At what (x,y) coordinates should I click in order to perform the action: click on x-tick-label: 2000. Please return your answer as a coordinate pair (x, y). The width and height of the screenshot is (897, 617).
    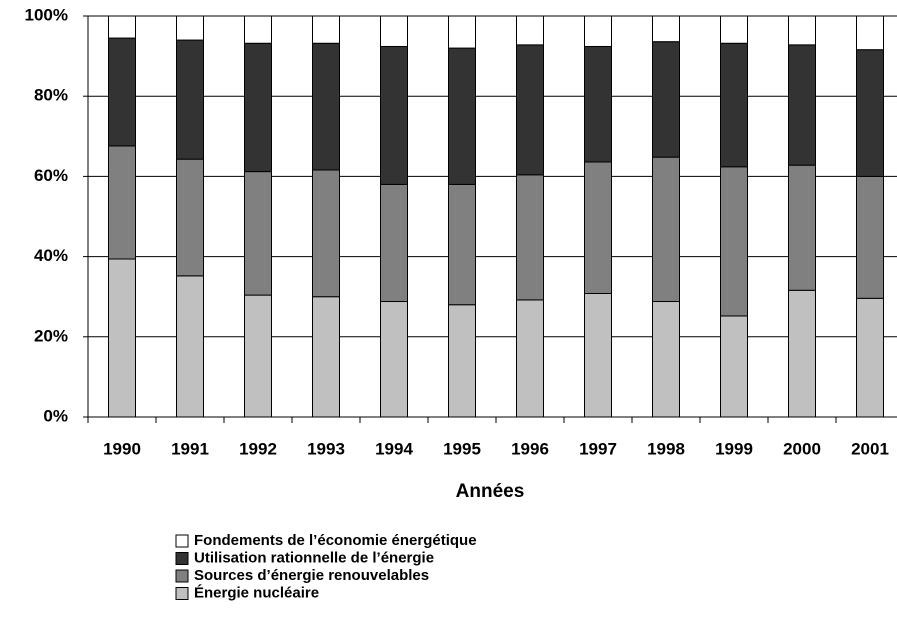
    Looking at the image, I should click on (802, 448).